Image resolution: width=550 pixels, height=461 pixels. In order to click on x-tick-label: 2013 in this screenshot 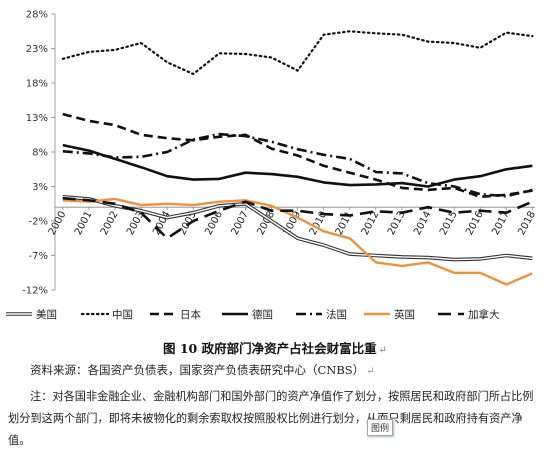, I will do `click(397, 223)`.